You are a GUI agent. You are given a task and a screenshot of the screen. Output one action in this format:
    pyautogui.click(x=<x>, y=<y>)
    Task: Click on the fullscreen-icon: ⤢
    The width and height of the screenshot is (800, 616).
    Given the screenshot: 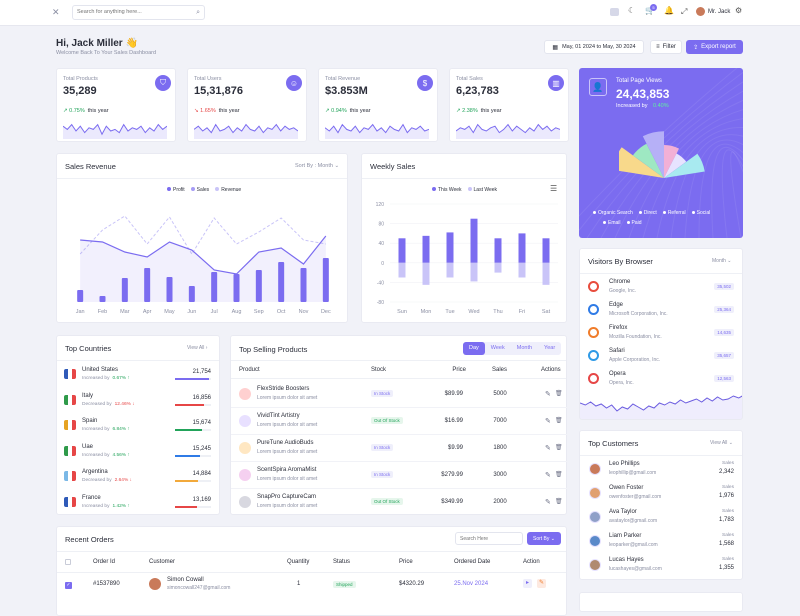 What is the action you would take?
    pyautogui.click(x=684, y=11)
    